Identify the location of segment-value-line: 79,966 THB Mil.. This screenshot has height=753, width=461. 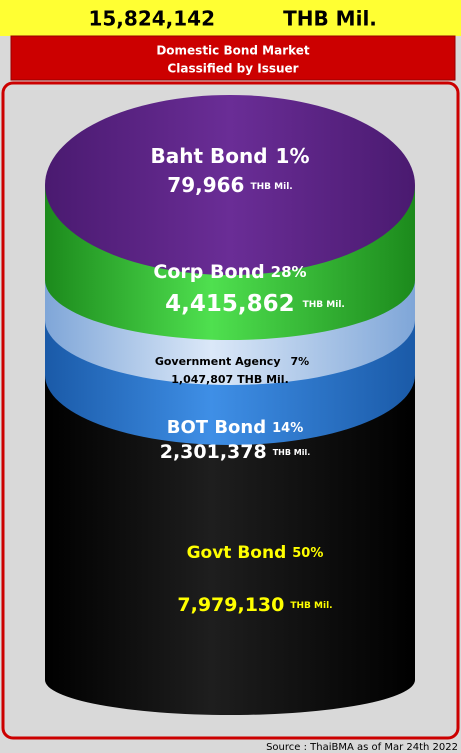
(229, 185).